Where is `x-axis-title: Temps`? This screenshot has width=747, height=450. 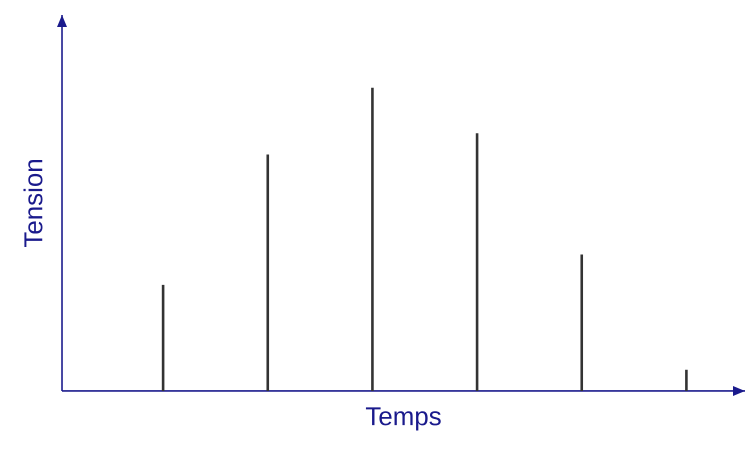 x-axis-title: Temps is located at coordinates (403, 419).